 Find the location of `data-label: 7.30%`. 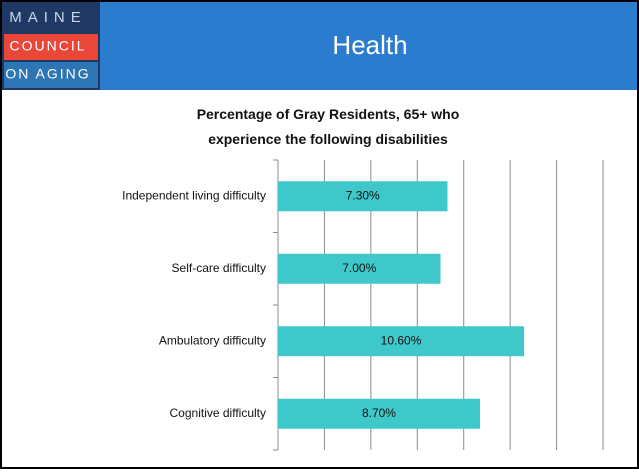

data-label: 7.30% is located at coordinates (363, 195).